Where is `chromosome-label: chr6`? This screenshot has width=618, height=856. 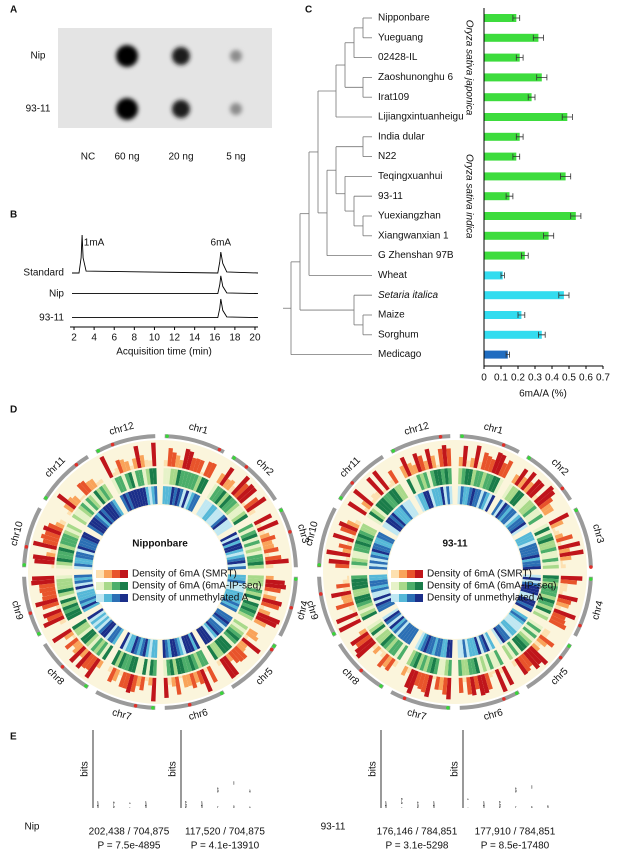 chromosome-label: chr6 is located at coordinates (199, 715).